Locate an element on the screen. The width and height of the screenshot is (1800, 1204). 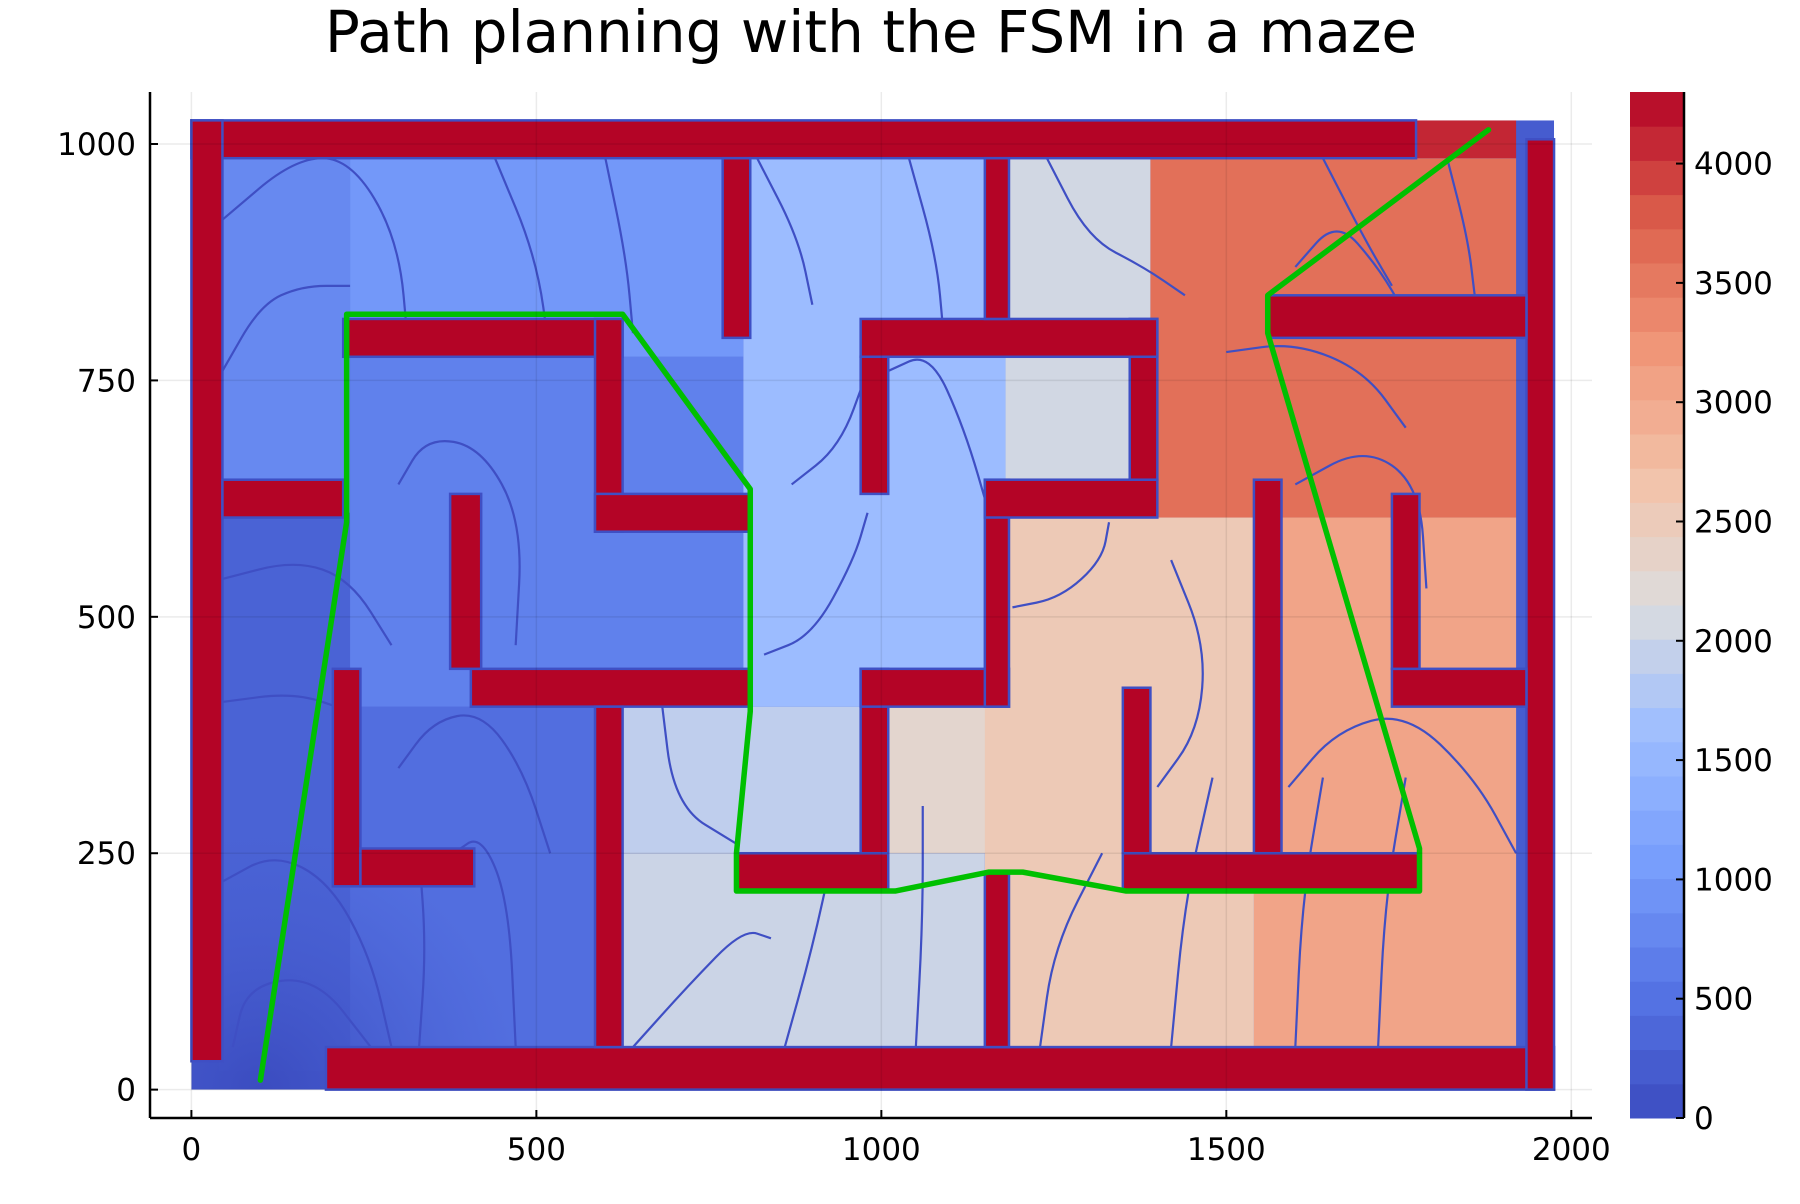
start-glow is located at coordinates (398, 782).